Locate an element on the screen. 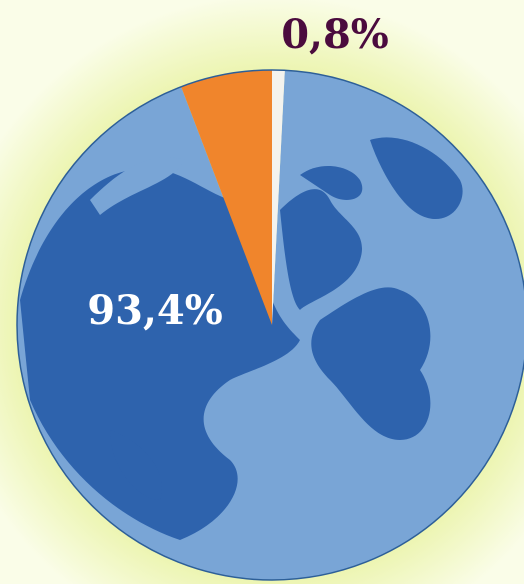  lake is located at coordinates (137, 186).